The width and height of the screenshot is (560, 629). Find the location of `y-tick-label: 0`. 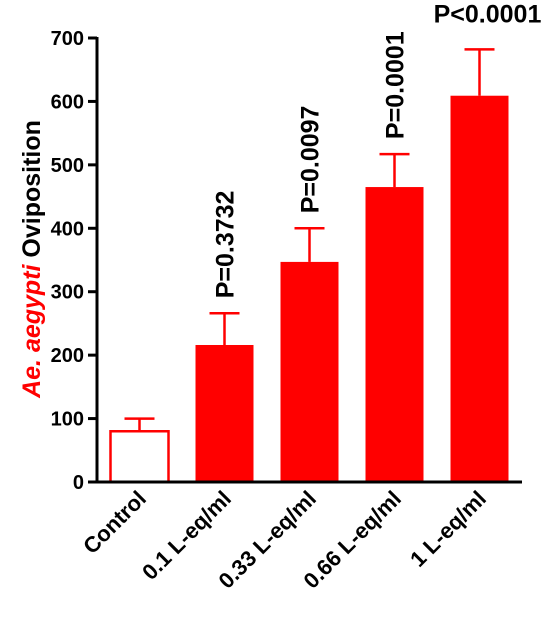

y-tick-label: 0 is located at coordinates (78, 483).